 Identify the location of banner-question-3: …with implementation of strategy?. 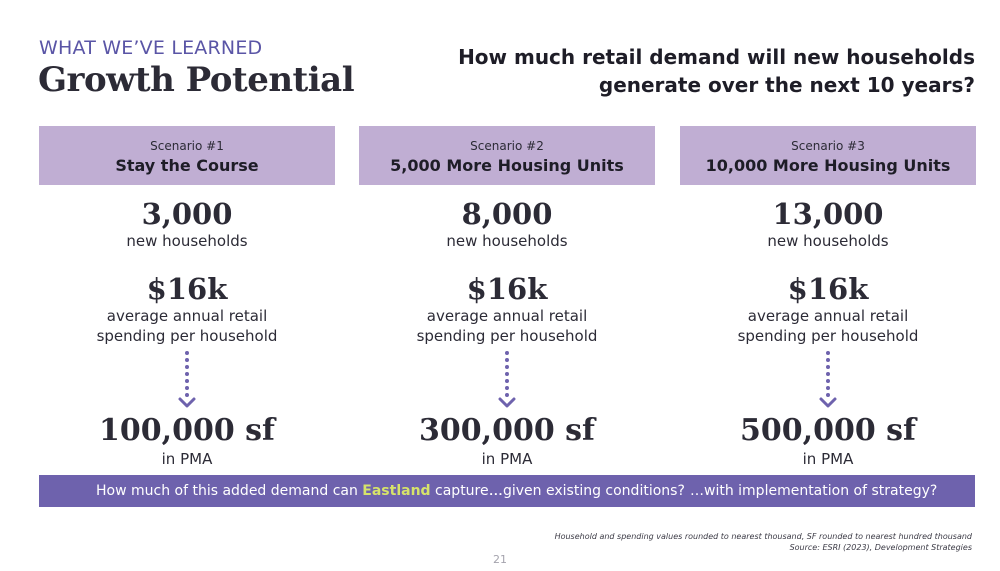
(814, 491).